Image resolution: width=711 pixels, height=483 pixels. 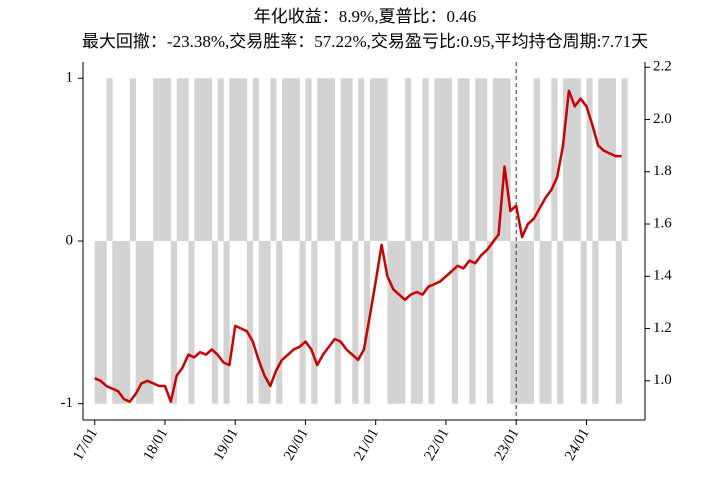 What do you see at coordinates (662, 380) in the screenshot?
I see `y2-tick-label: 1.0` at bounding box center [662, 380].